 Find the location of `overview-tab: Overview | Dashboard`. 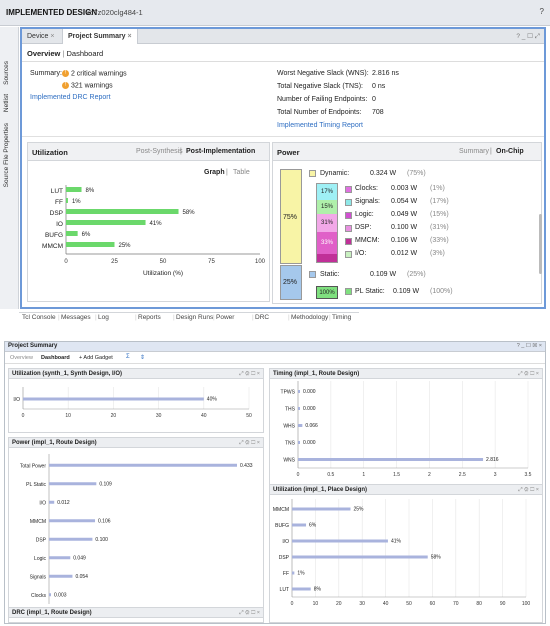

overview-tab: Overview | Dashboard is located at coordinates (65, 53).